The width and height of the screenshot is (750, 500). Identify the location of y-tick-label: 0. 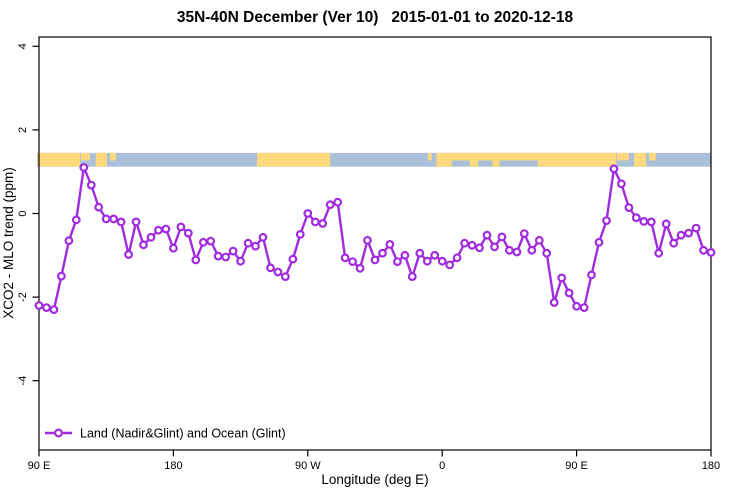
(23, 213).